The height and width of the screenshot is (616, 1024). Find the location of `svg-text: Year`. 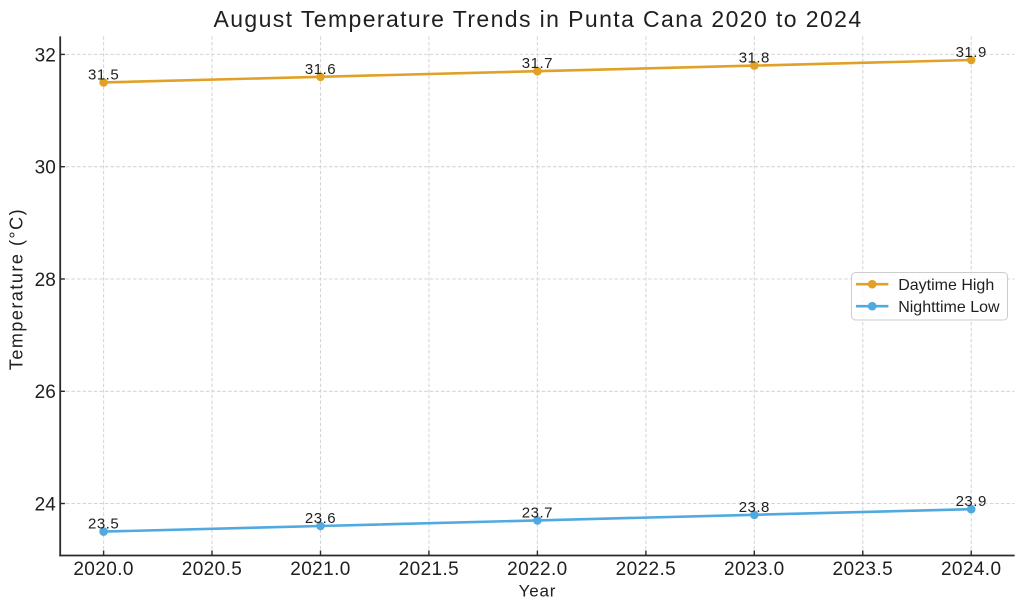

svg-text: Year is located at coordinates (538, 590).